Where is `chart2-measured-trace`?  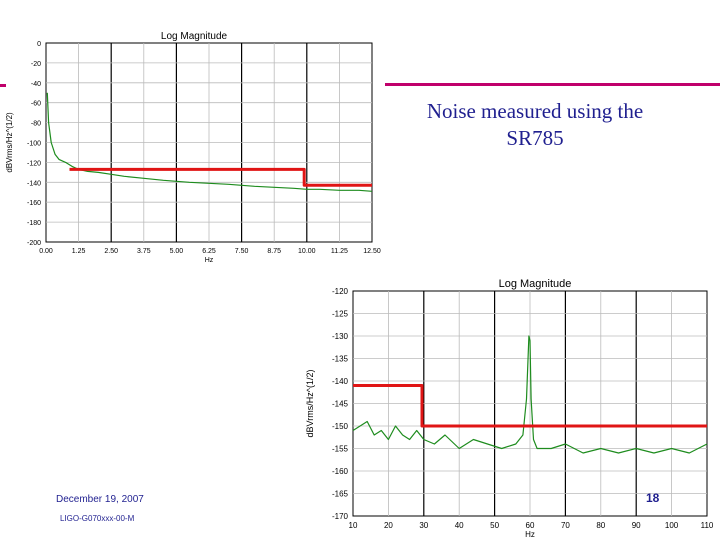
chart2-measured-trace is located at coordinates (530, 394).